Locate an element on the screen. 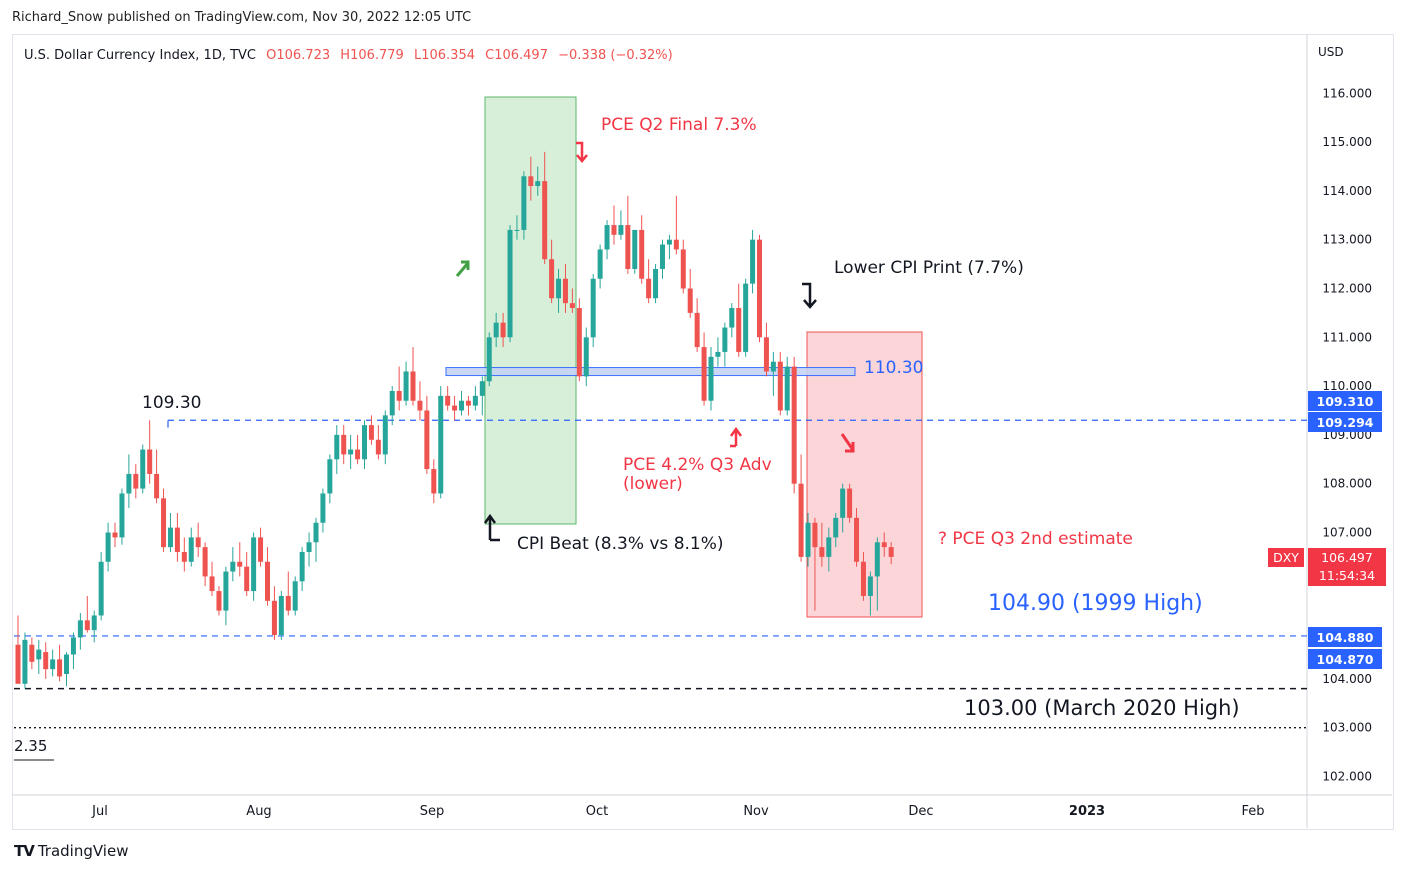  annotation-pce-q2: PCE Q2 Final 7.3% is located at coordinates (679, 125).